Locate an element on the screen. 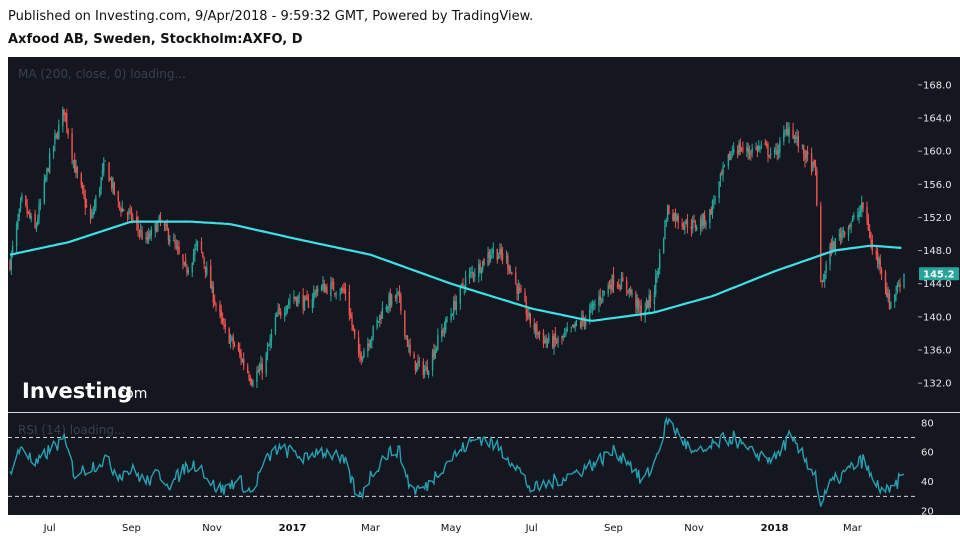 This screenshot has width=960, height=540. x-tick-label: 2017 is located at coordinates (293, 528).